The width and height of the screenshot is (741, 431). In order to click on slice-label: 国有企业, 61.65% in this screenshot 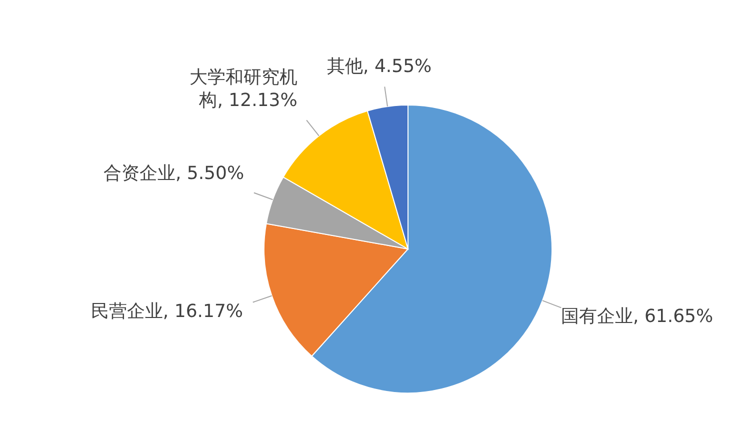, I will do `click(637, 317)`.